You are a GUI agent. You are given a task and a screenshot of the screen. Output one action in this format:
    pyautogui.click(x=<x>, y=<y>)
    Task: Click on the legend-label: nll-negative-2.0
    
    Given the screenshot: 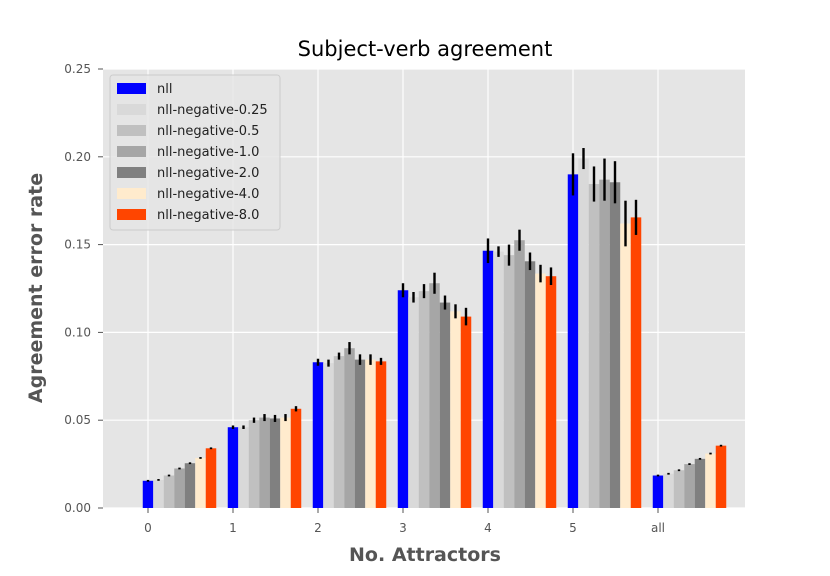 What is the action you would take?
    pyautogui.click(x=208, y=173)
    